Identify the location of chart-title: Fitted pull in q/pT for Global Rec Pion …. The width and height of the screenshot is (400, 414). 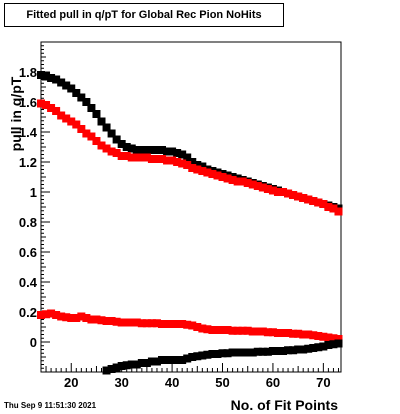
(144, 15).